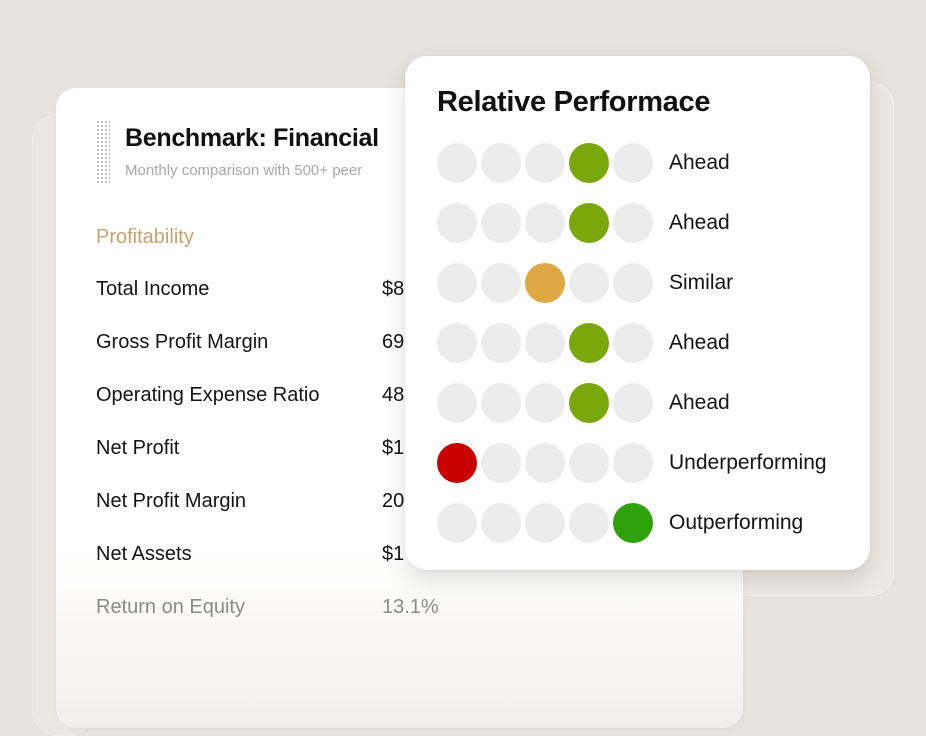 The height and width of the screenshot is (736, 926). What do you see at coordinates (393, 395) in the screenshot?
I see `metric-value: 48` at bounding box center [393, 395].